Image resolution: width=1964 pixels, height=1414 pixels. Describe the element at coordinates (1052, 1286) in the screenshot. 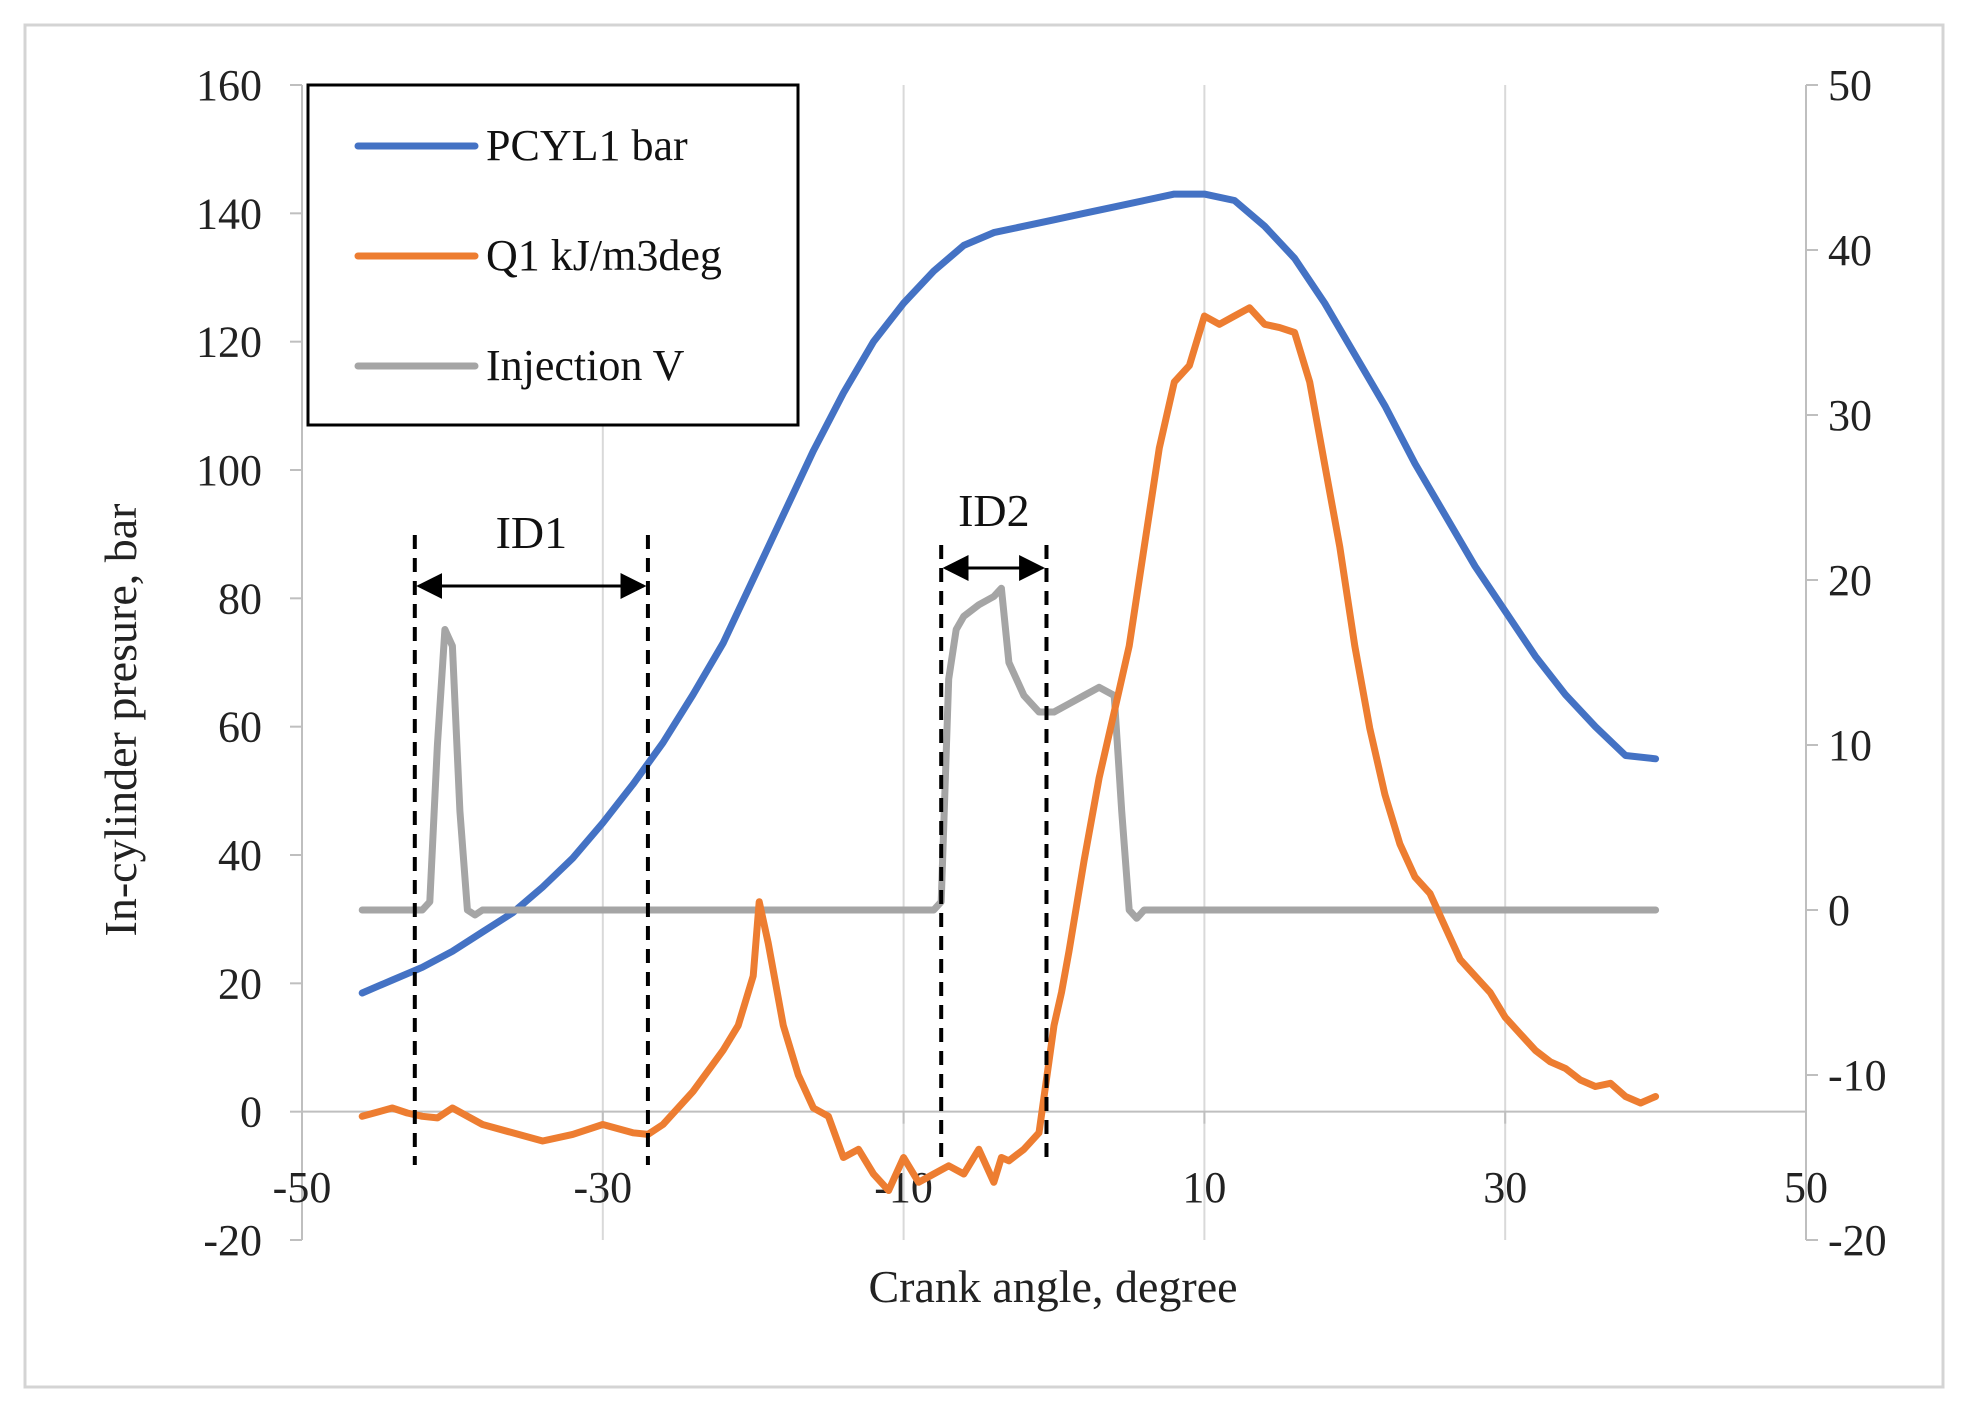

I see `x-axis-title: Crank angle, degree` at that location.